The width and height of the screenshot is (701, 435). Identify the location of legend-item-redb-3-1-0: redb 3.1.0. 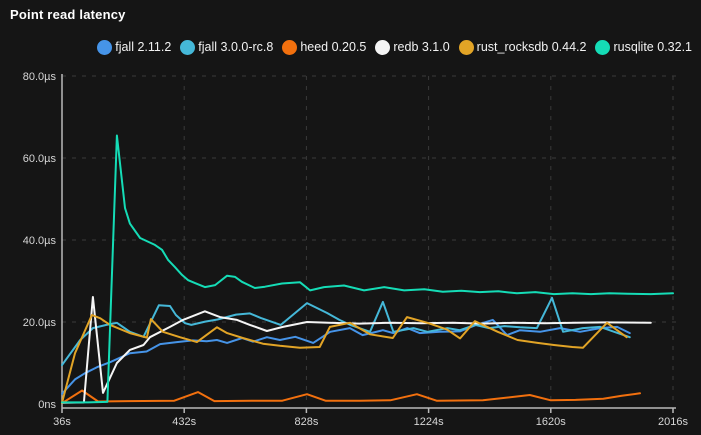
(412, 47).